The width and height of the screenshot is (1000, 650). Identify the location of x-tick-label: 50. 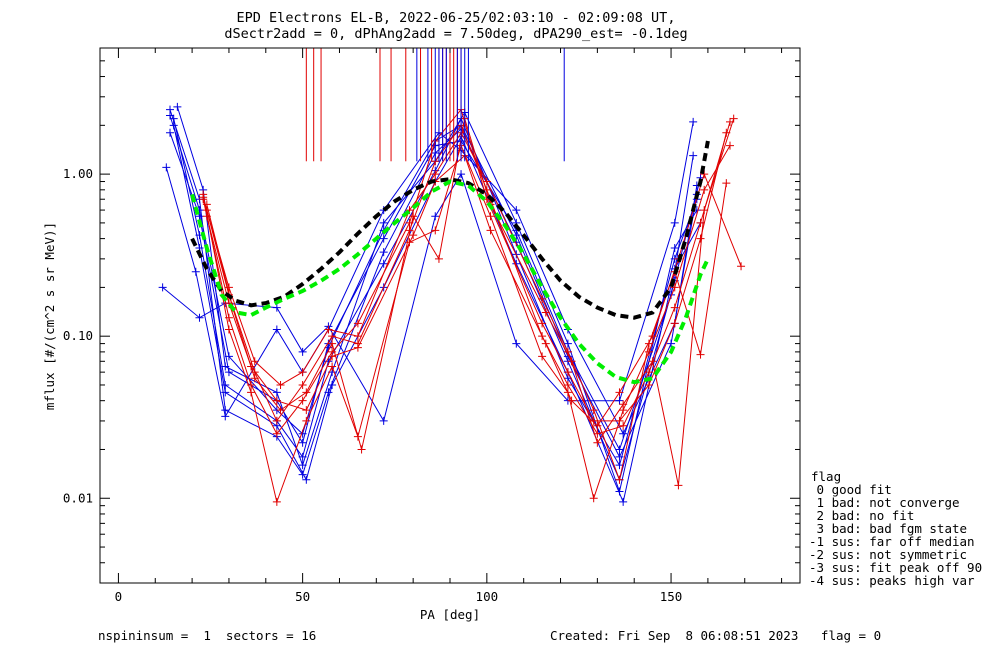
(302, 596).